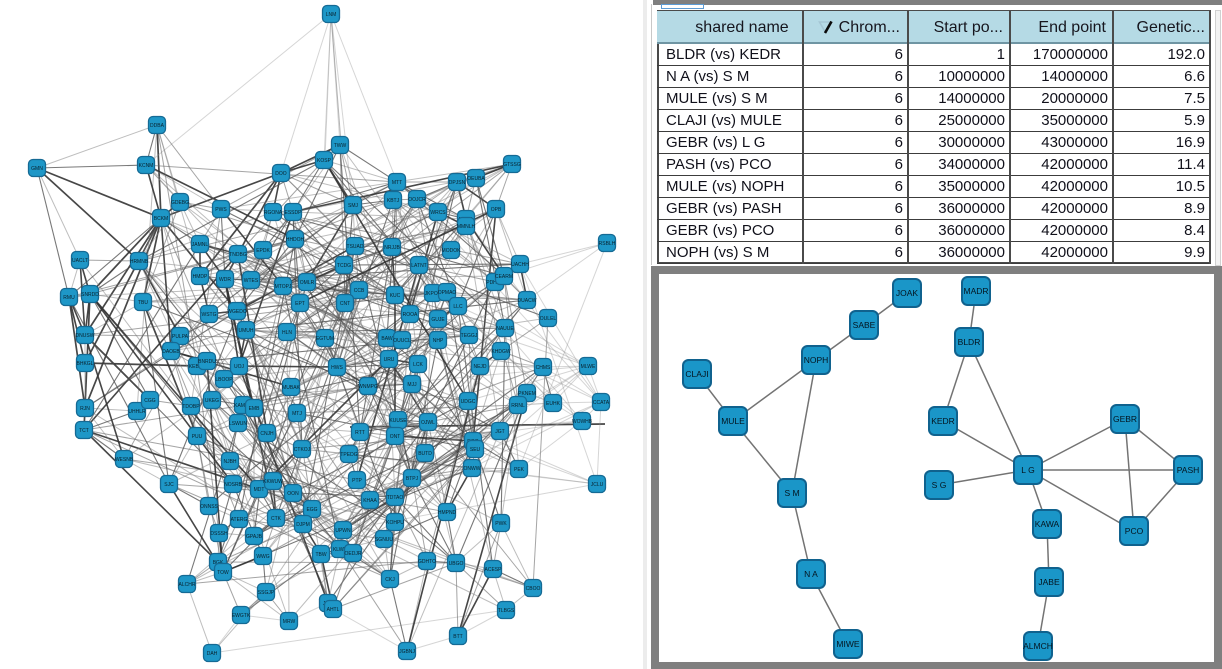 The image size is (1222, 669). I want to click on svg-text: TWW, so click(340, 146).